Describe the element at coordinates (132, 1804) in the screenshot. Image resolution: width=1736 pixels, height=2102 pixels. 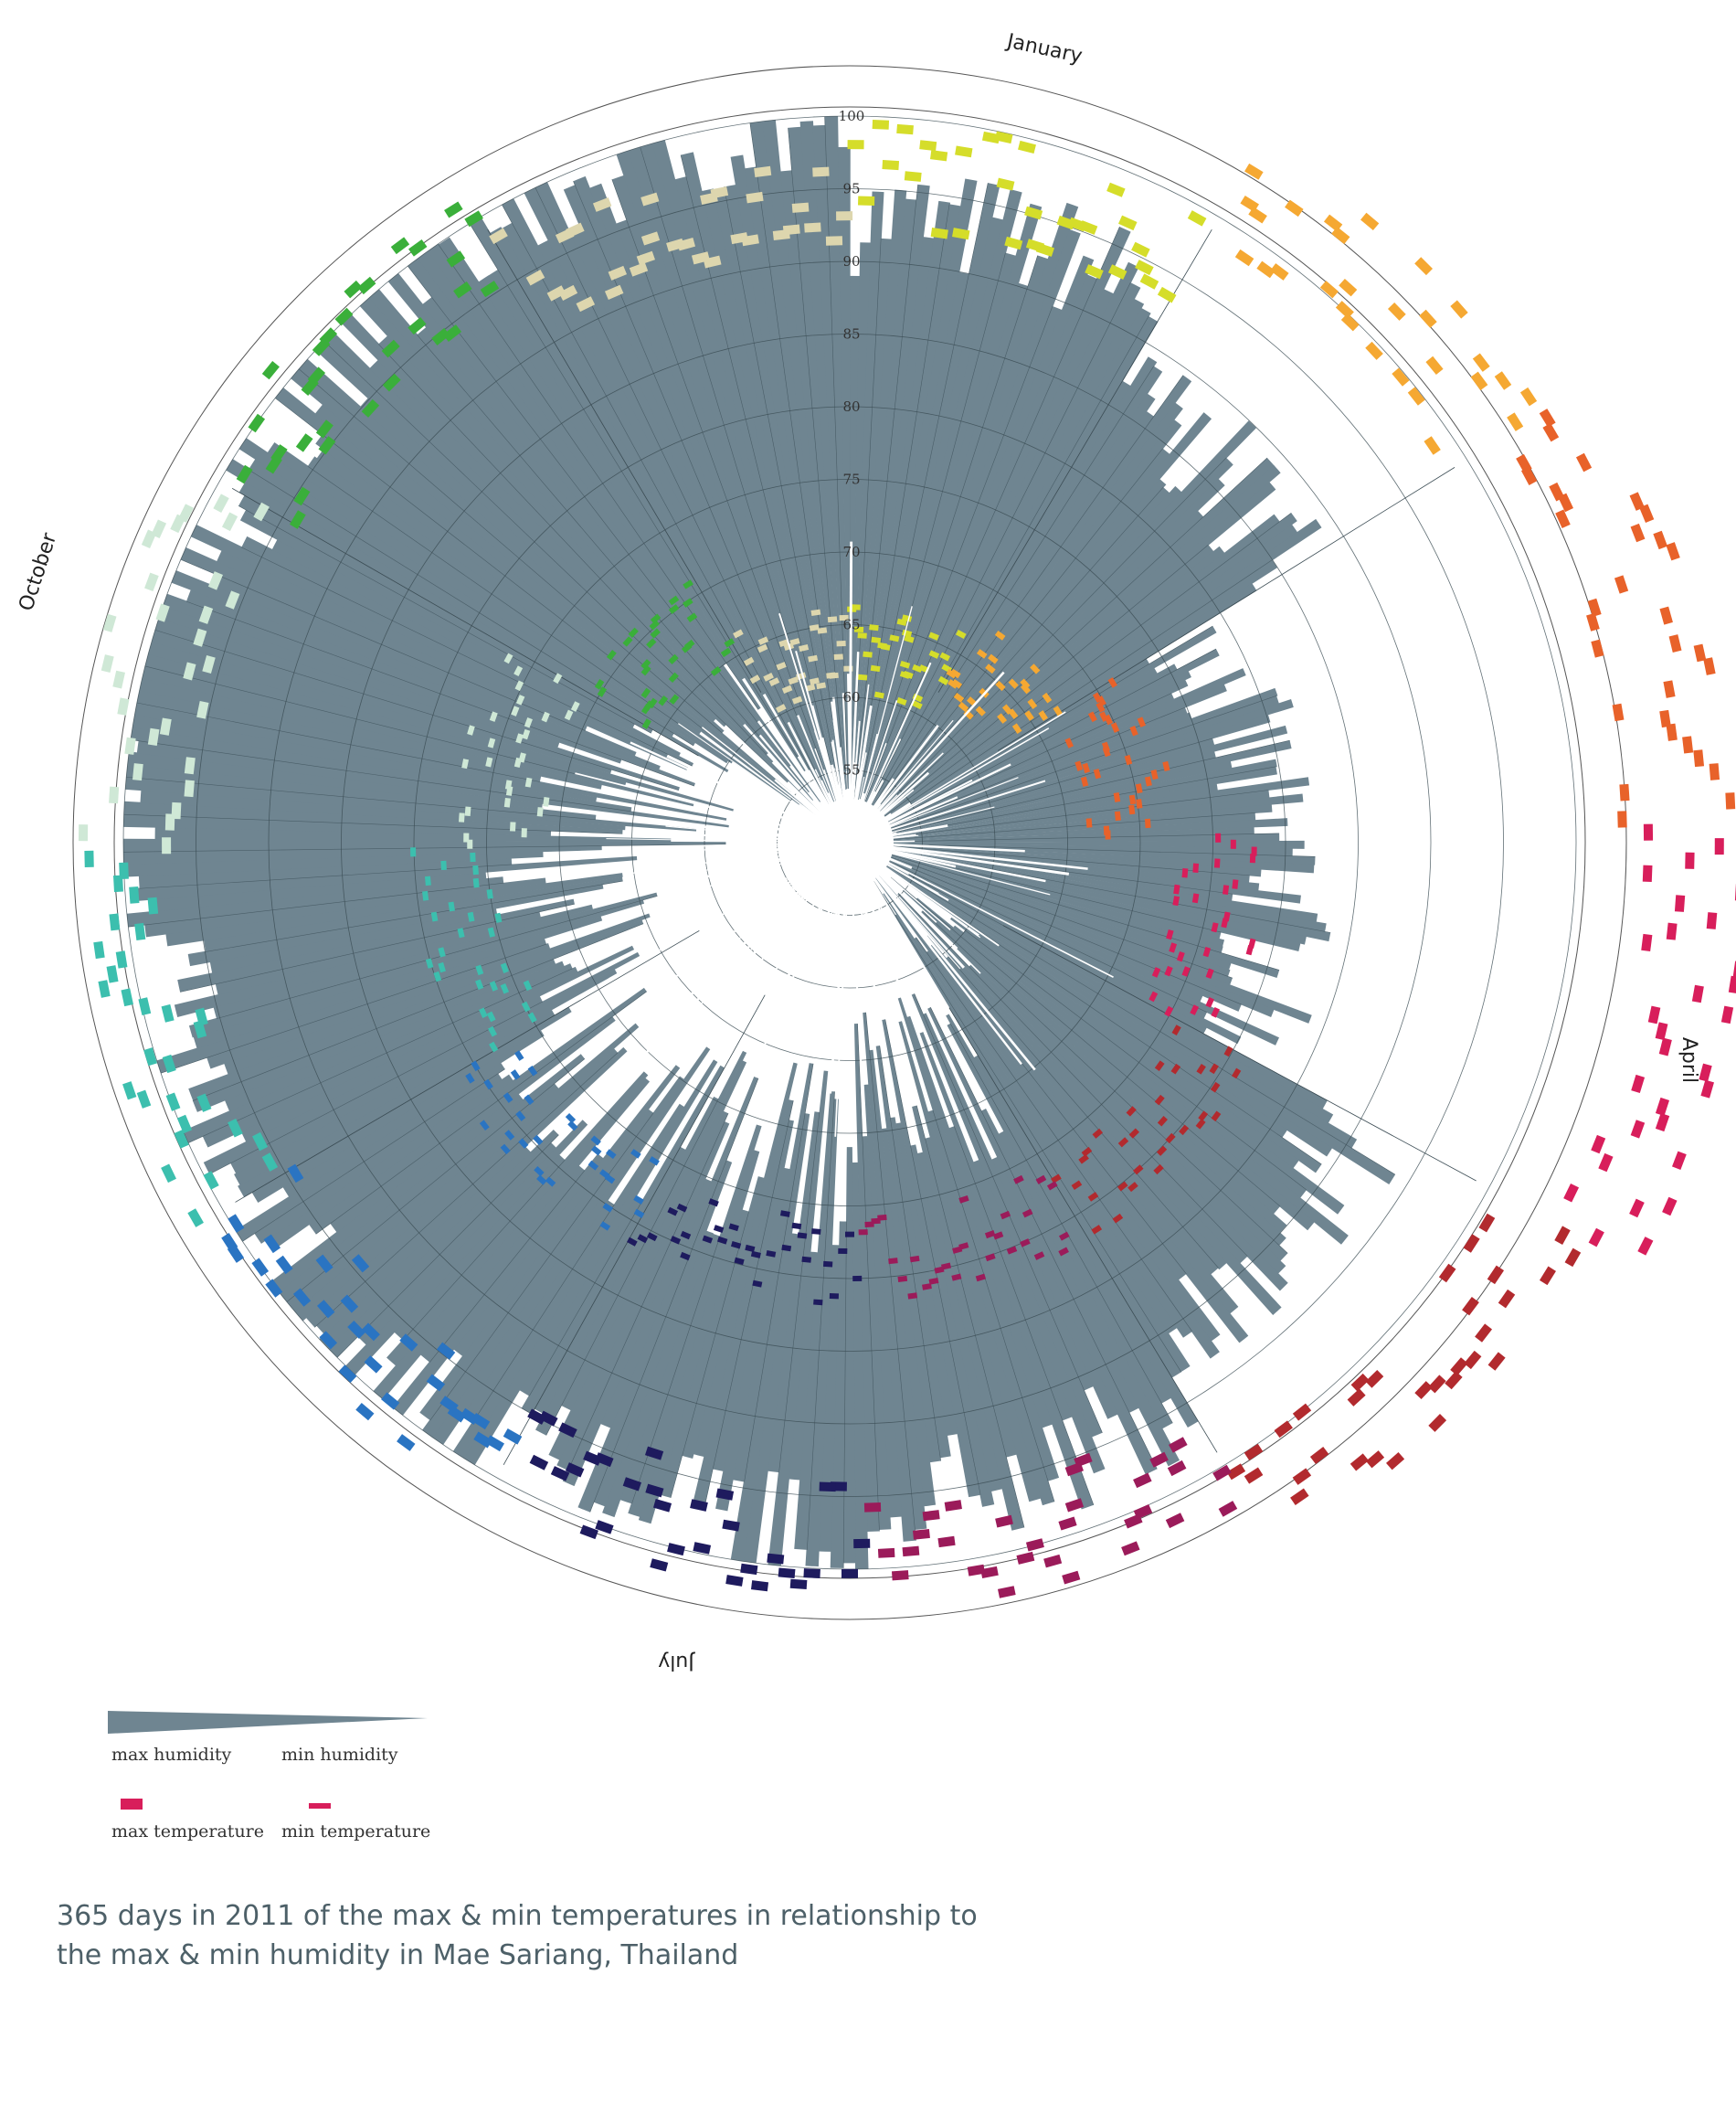
I see `legend-max-temperature-swatch` at that location.